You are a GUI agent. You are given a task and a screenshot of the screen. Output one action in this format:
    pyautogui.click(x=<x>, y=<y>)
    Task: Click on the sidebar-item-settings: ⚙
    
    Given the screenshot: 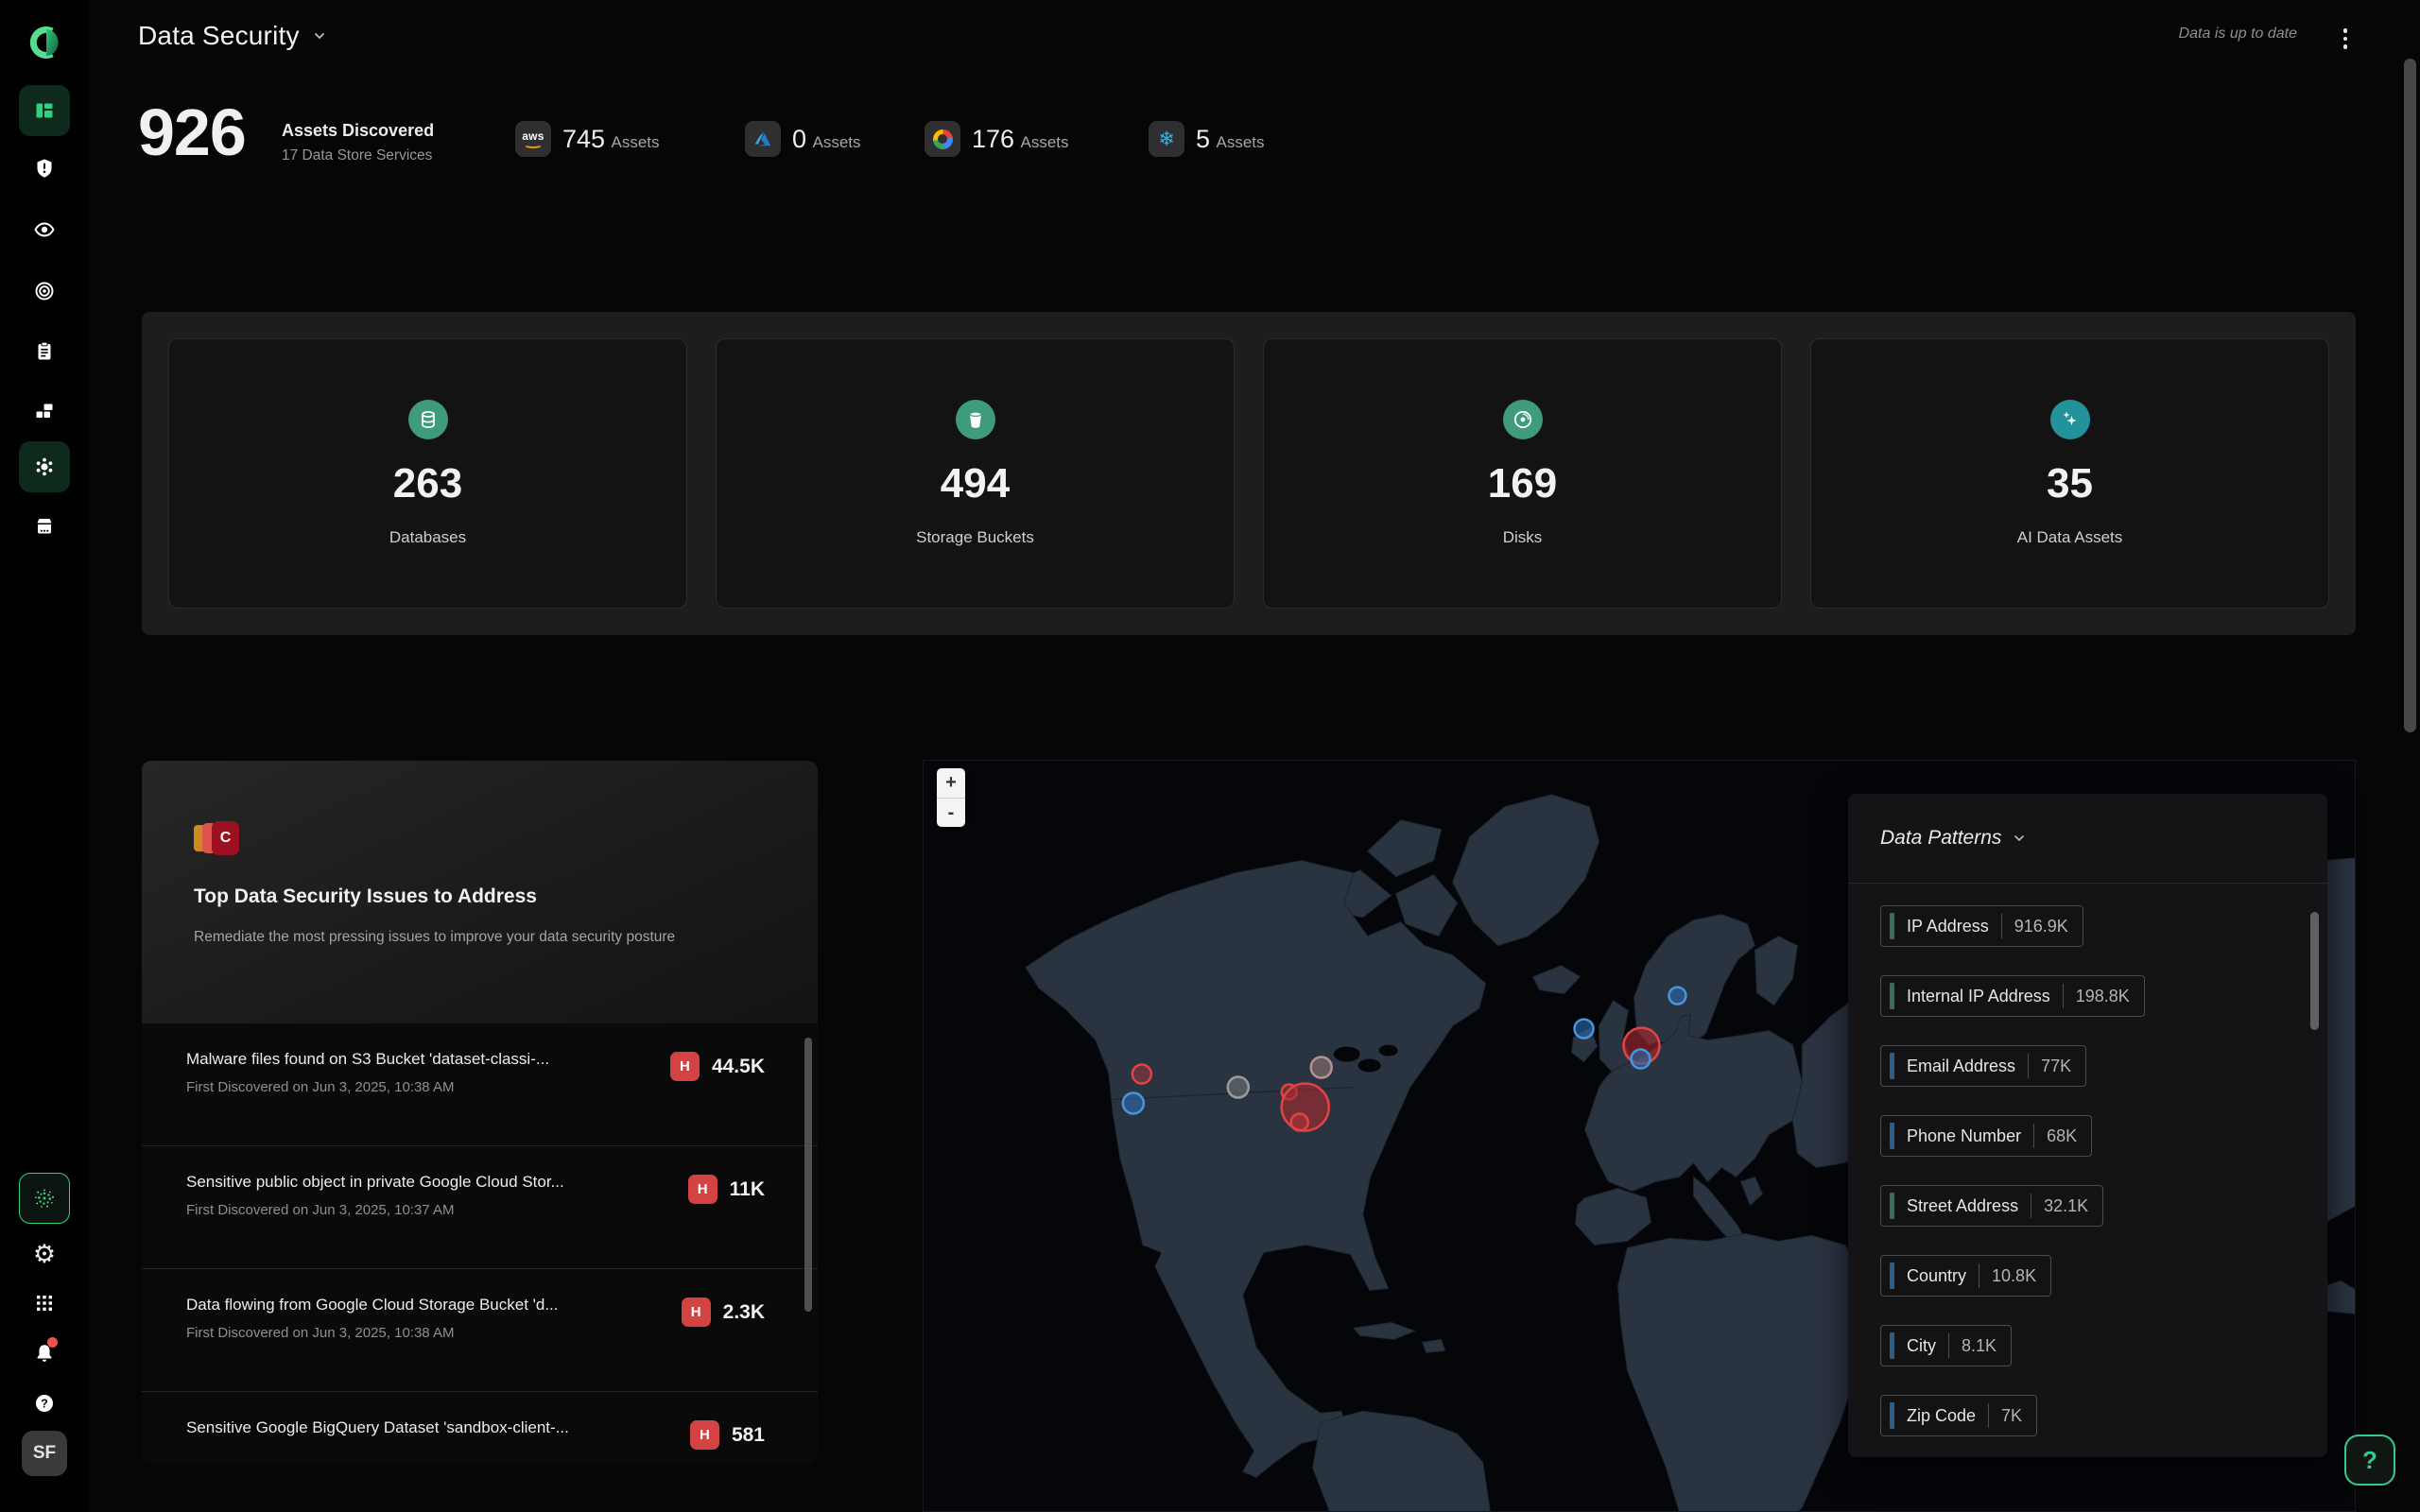 What is the action you would take?
    pyautogui.click(x=44, y=1254)
    